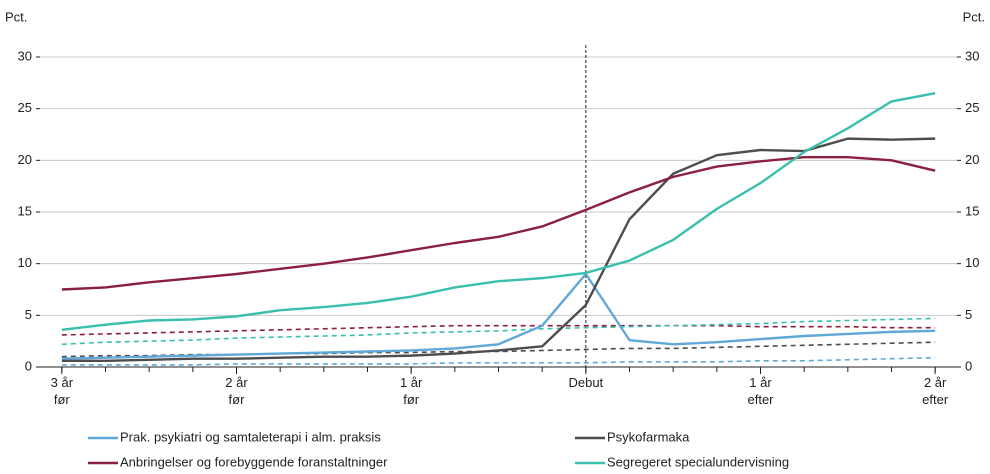  What do you see at coordinates (28, 365) in the screenshot?
I see `y-tick-label: 0` at bounding box center [28, 365].